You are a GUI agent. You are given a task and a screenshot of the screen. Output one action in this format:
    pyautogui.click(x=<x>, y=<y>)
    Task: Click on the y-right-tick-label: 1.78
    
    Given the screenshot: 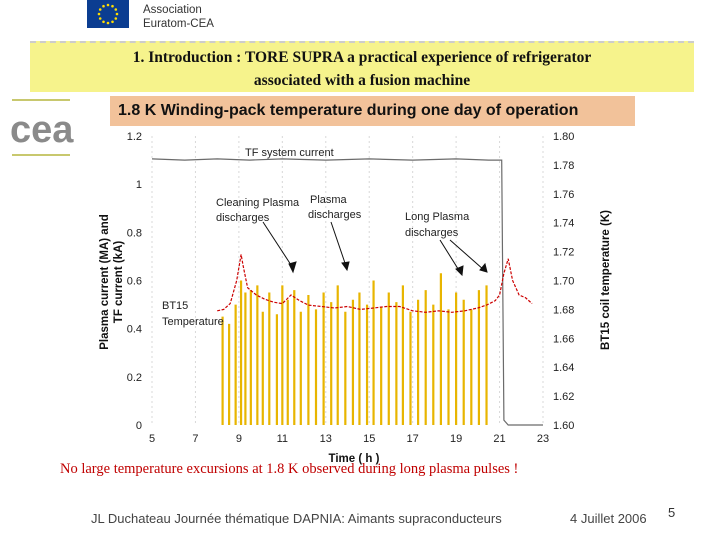 What is the action you would take?
    pyautogui.click(x=563, y=166)
    